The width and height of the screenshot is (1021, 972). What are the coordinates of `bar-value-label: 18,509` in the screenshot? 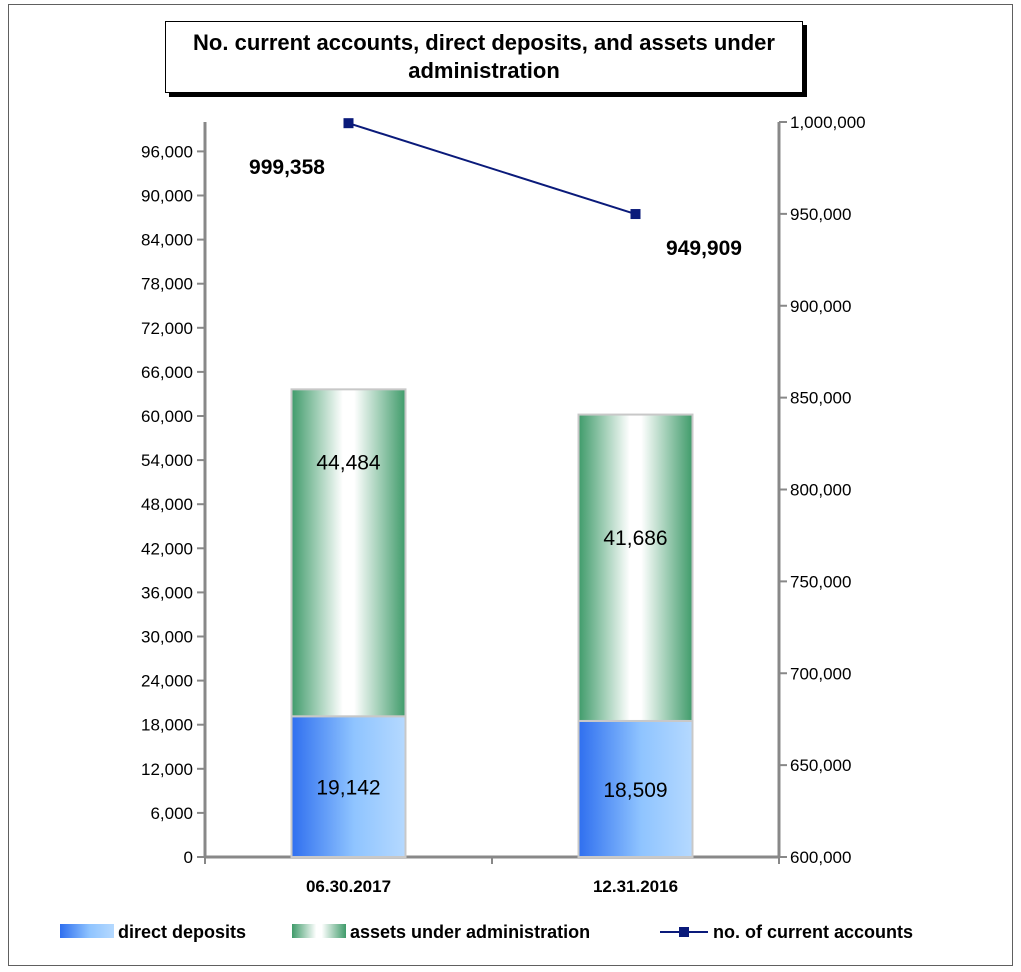 It's located at (635, 790).